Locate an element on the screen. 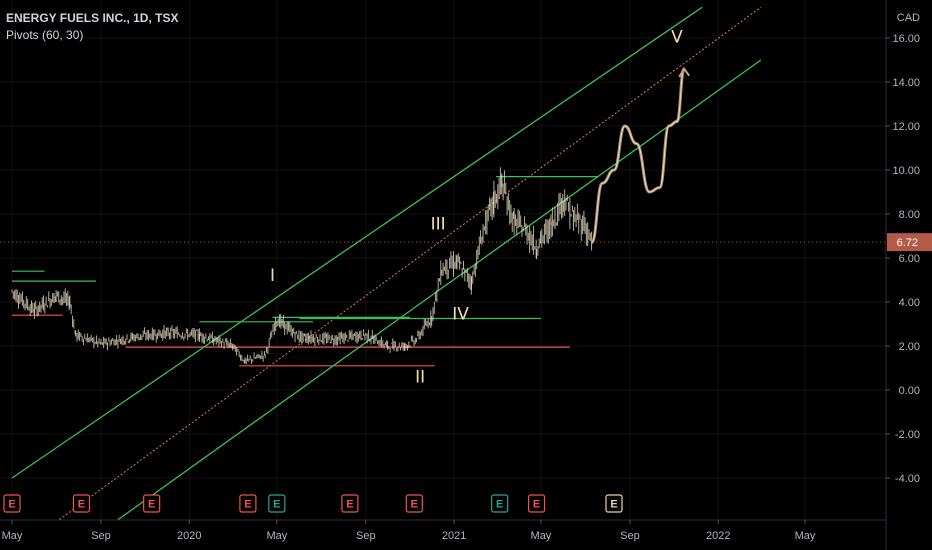 The width and height of the screenshot is (932, 550). last-price-badge is located at coordinates (909, 242).